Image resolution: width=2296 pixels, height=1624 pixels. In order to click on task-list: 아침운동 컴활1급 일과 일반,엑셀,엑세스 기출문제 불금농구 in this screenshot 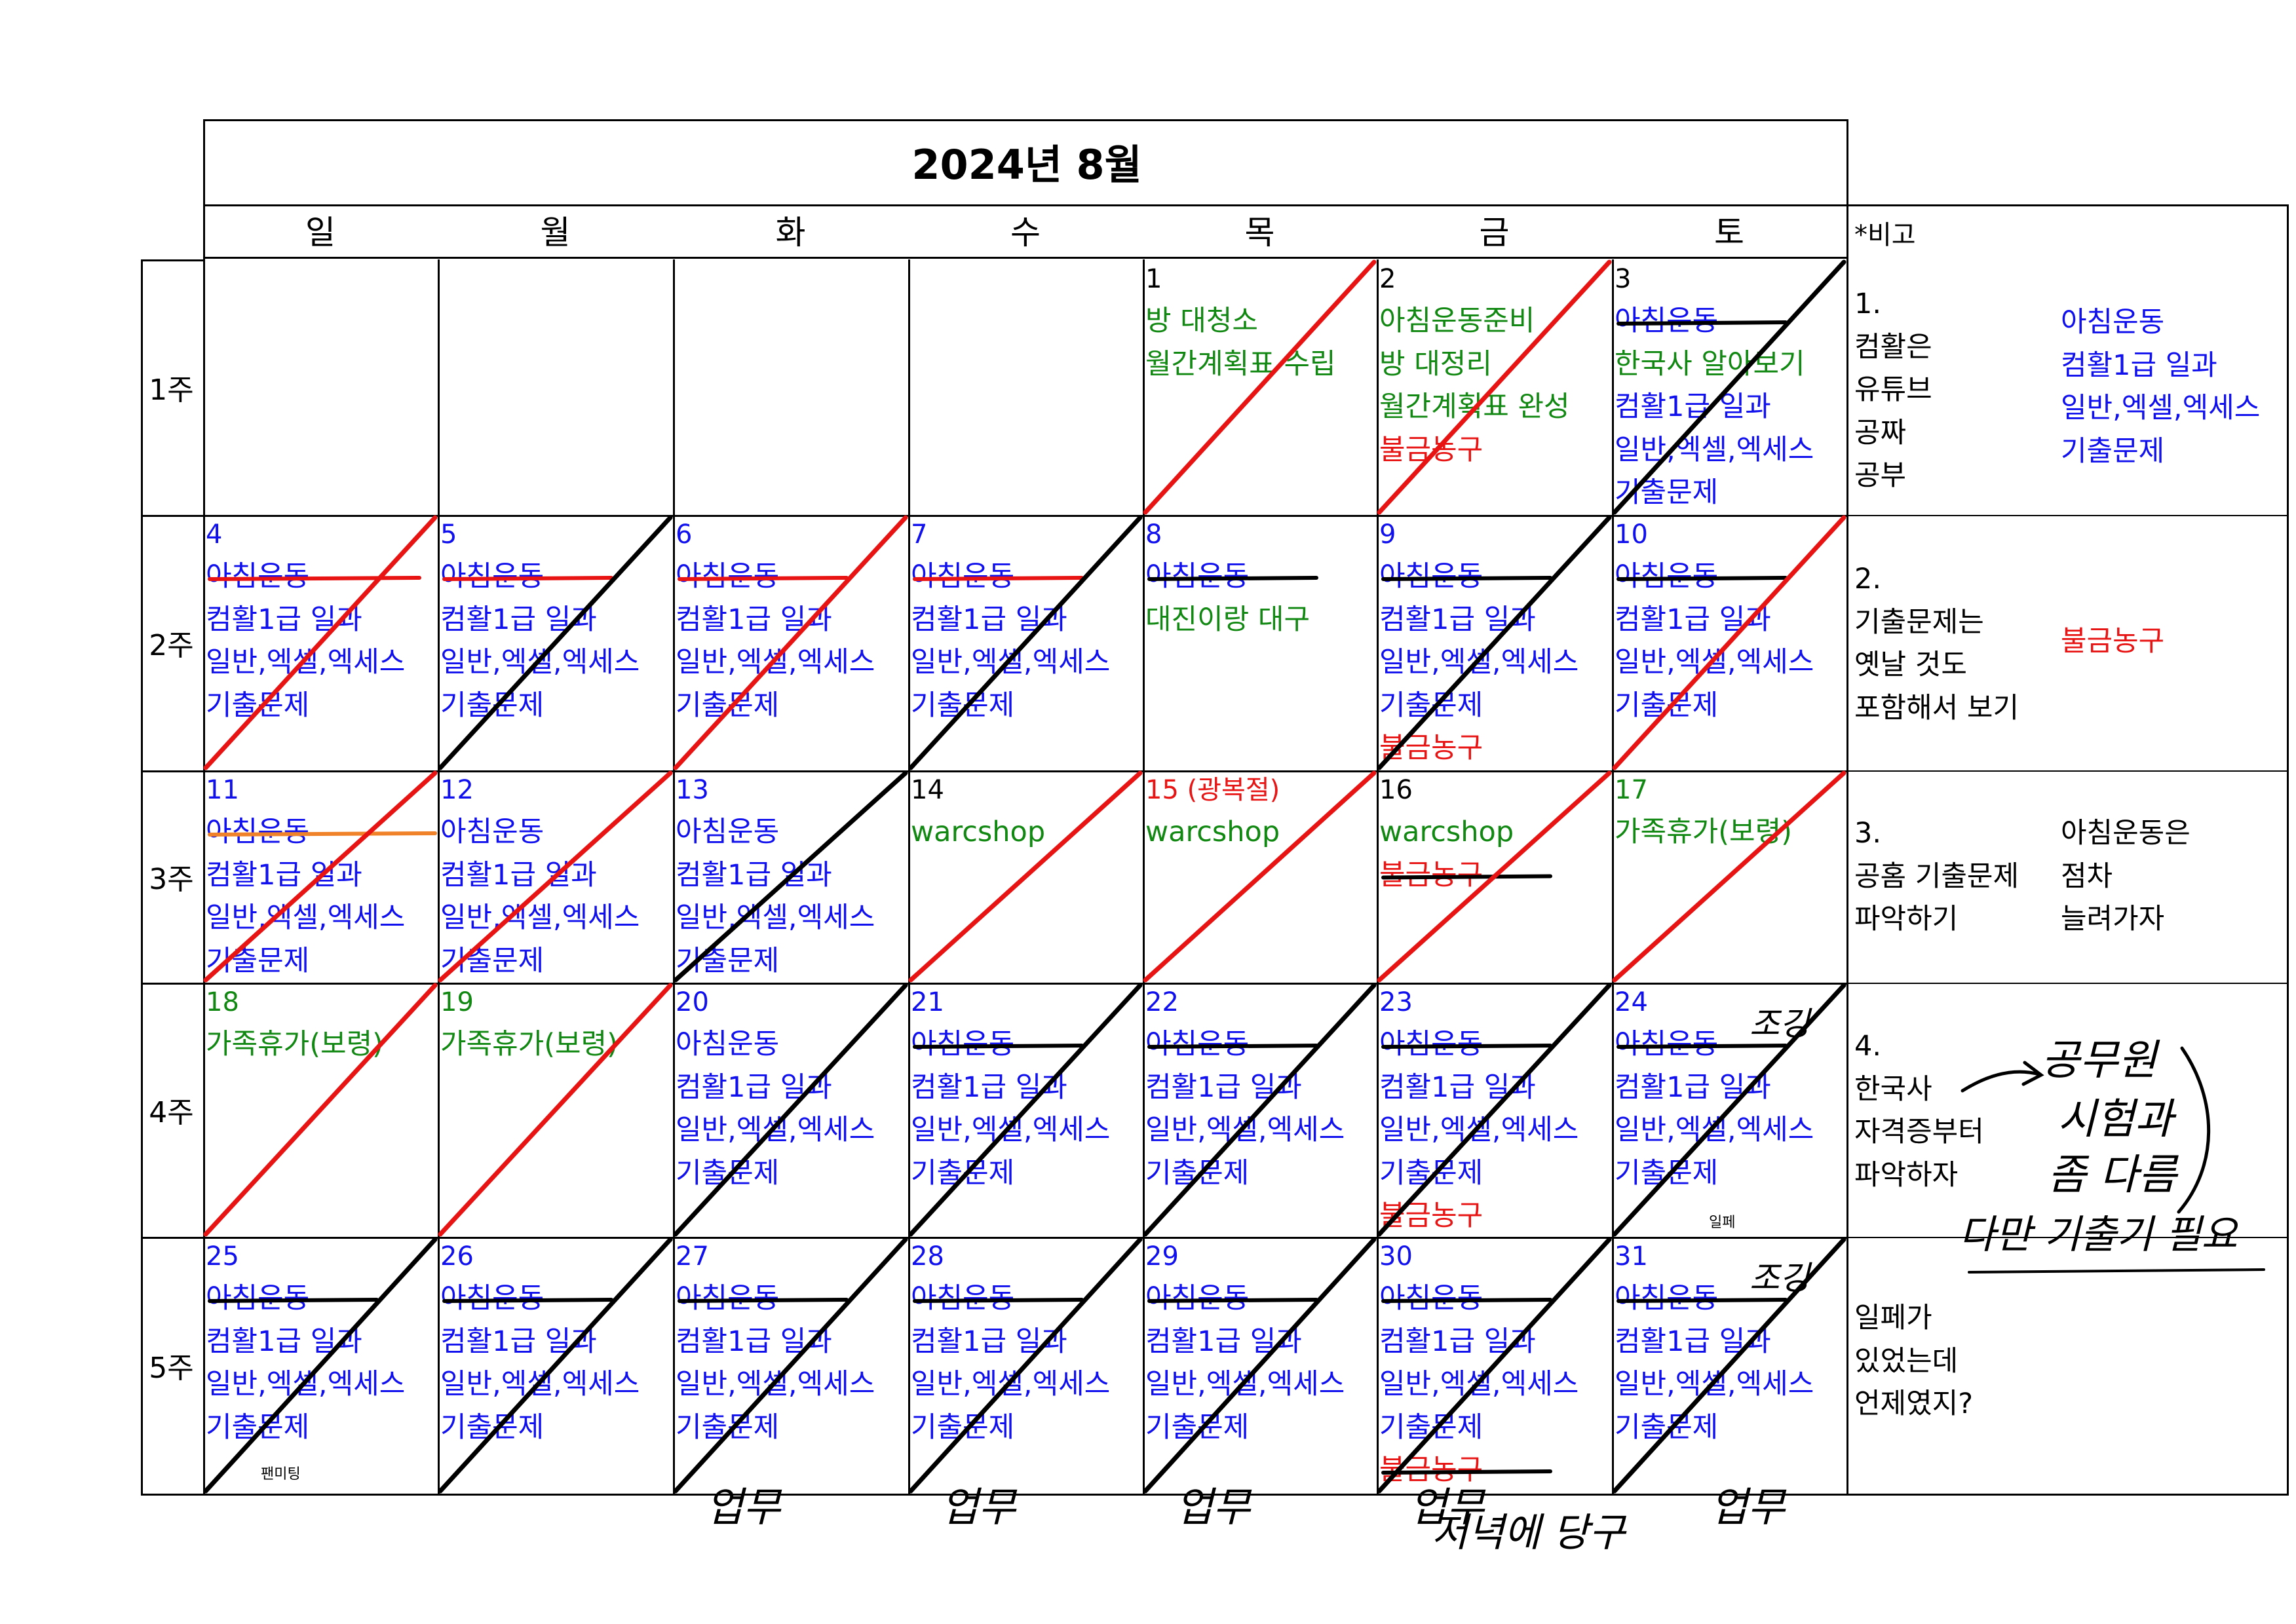, I will do `click(1478, 1384)`.